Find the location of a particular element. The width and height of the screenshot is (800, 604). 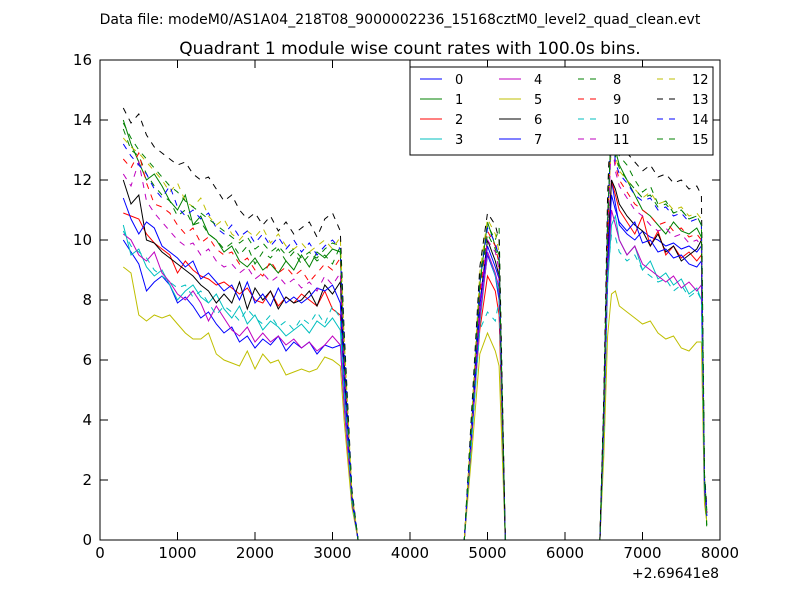

legend-label-7: 7 is located at coordinates (538, 140).